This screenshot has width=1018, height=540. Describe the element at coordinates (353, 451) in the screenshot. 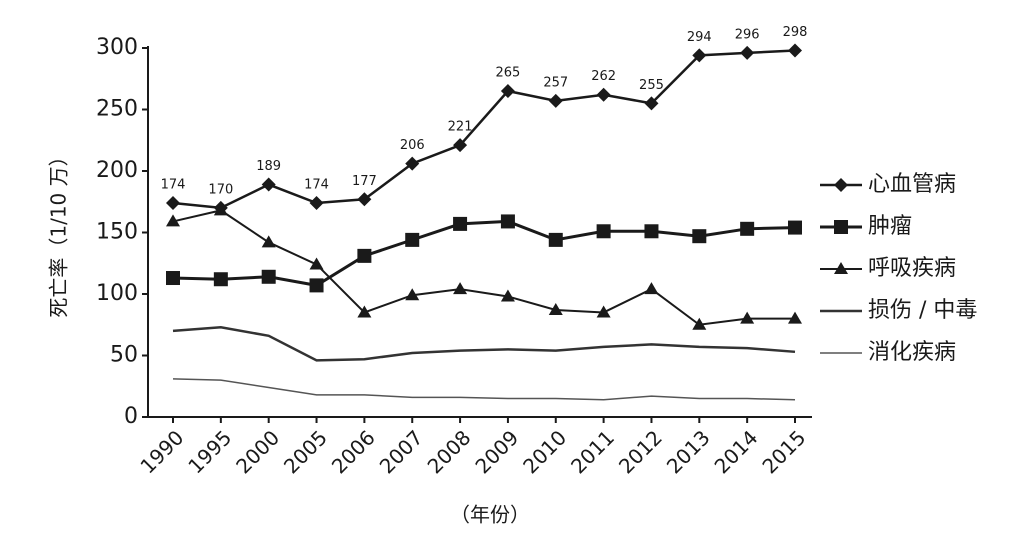

I see `x-tick-label: 2006` at that location.